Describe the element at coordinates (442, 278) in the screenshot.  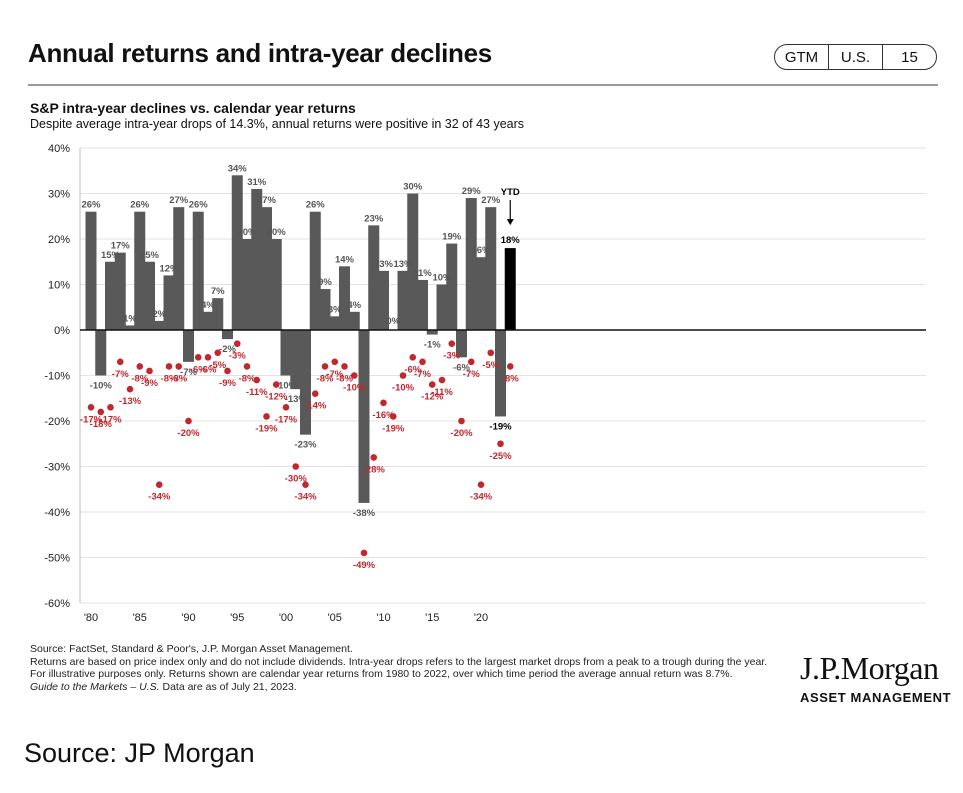
I see `return-bar-label: 10%` at that location.